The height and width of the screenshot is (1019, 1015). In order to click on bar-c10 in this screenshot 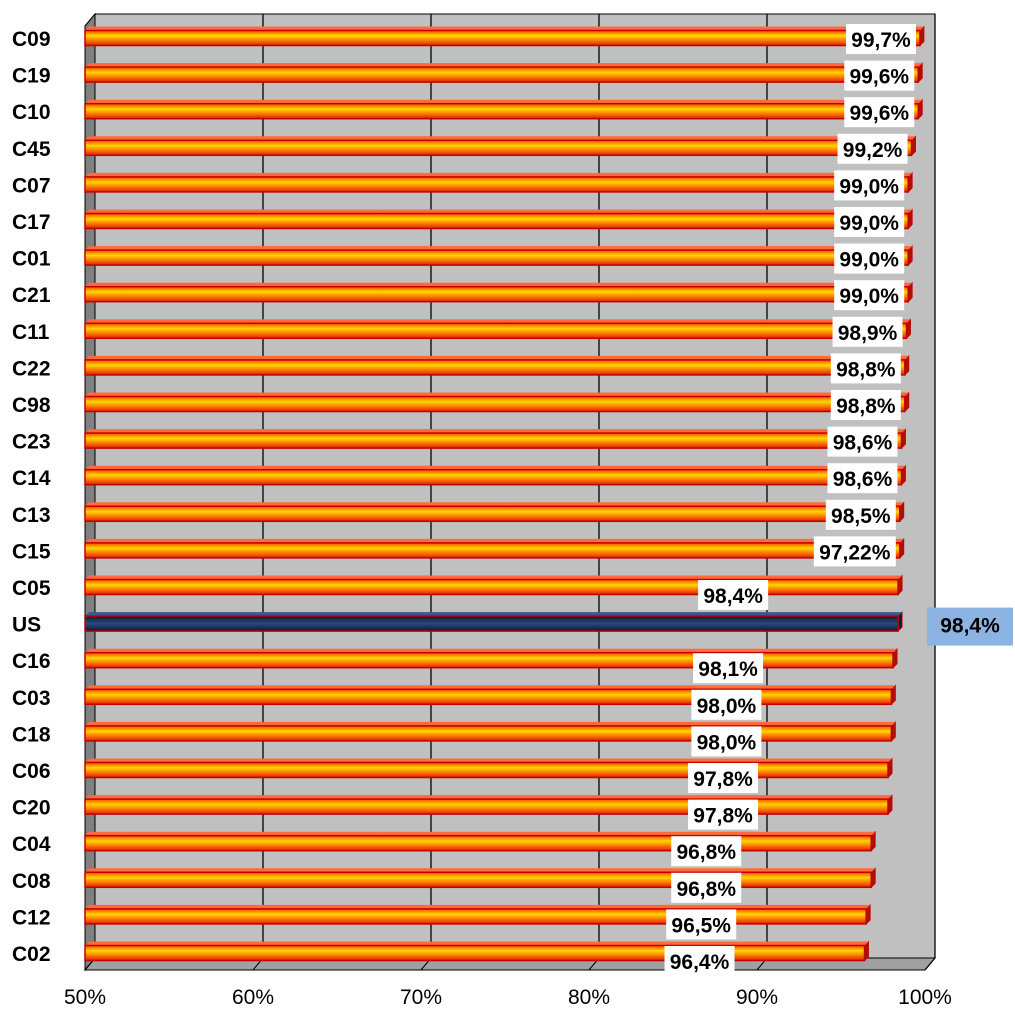, I will do `click(503, 109)`.